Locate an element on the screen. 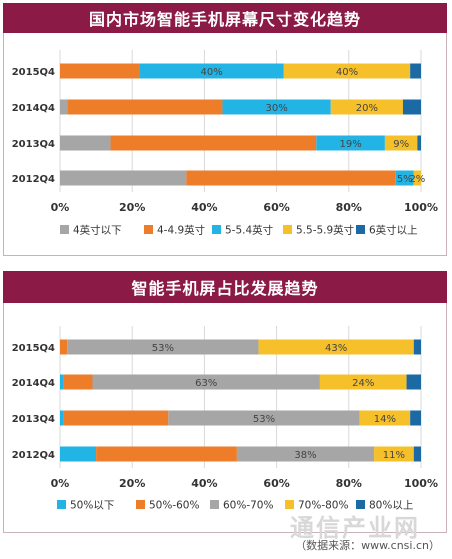 Image resolution: width=452 pixels, height=559 pixels. data-label: 43% is located at coordinates (336, 348).